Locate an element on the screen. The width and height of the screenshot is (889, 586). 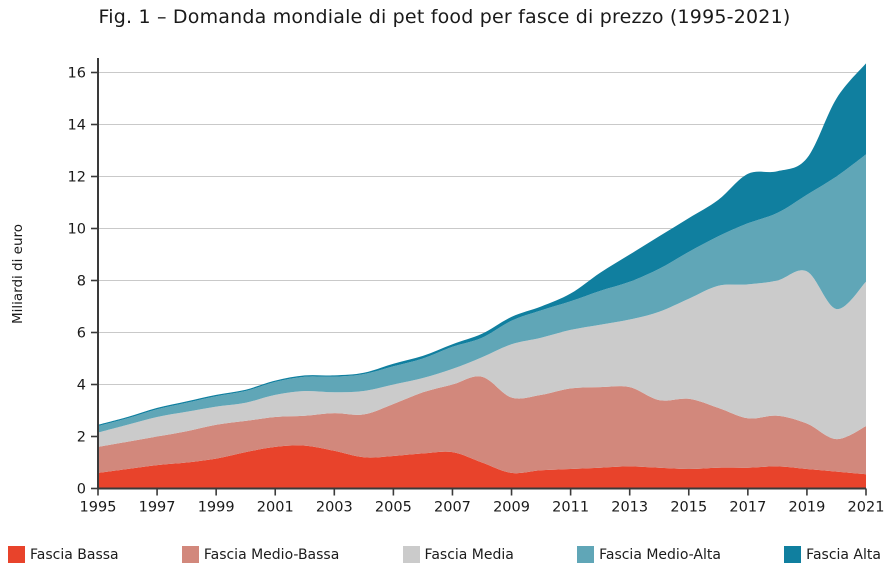
legend-label: Fascia Bassa is located at coordinates (74, 554).